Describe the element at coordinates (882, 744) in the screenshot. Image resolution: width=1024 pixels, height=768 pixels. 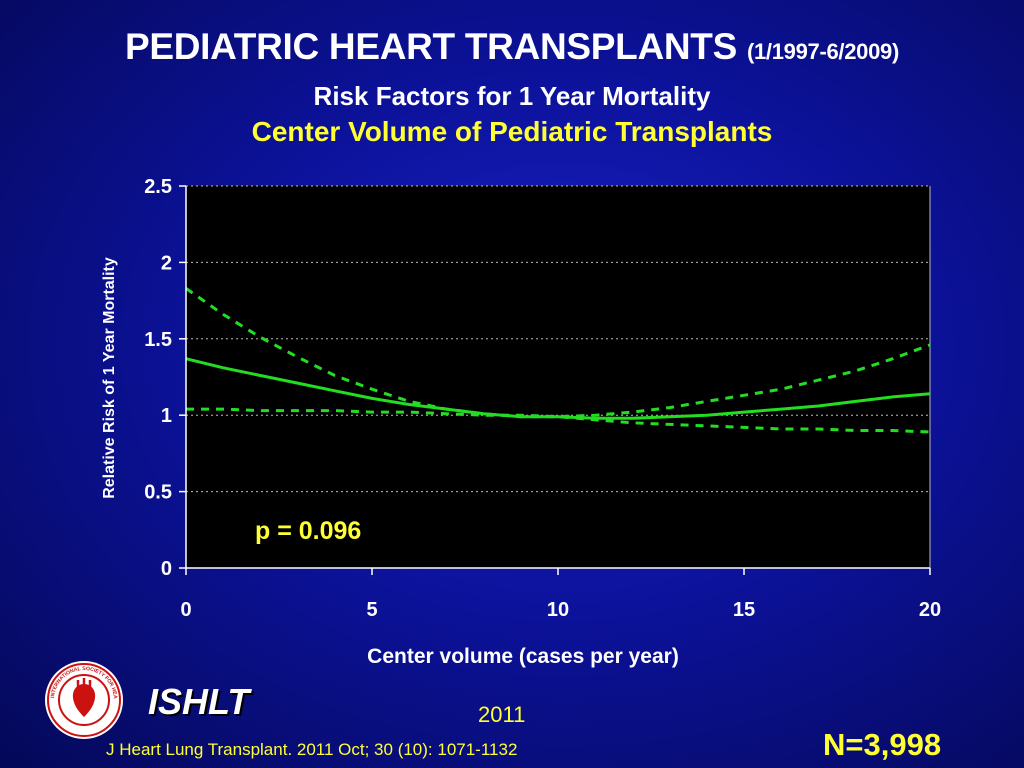
I see `sample-size: N=3,998` at that location.